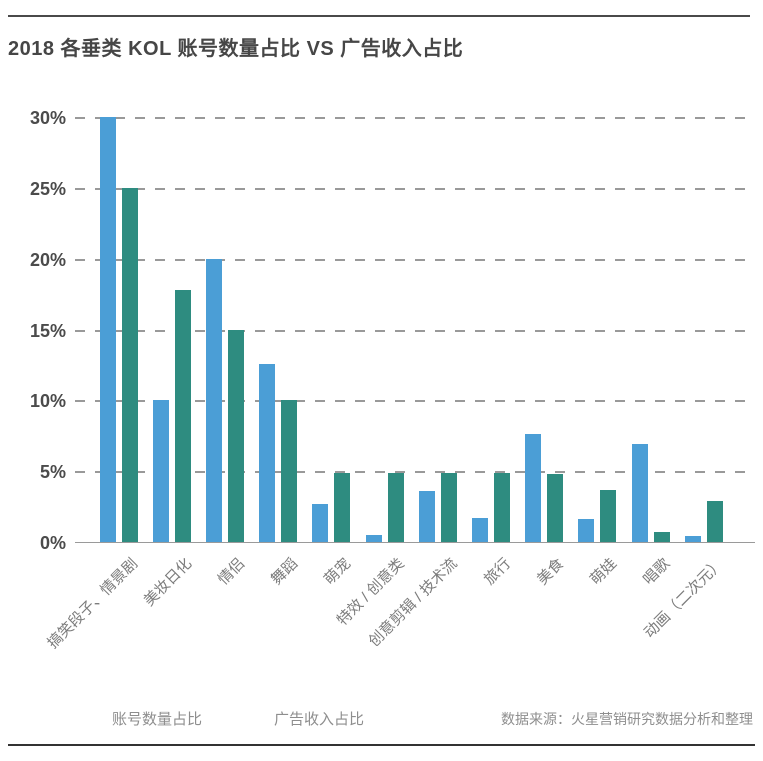 The height and width of the screenshot is (761, 763). I want to click on x-axis-label: 舞蹈, so click(285, 572).